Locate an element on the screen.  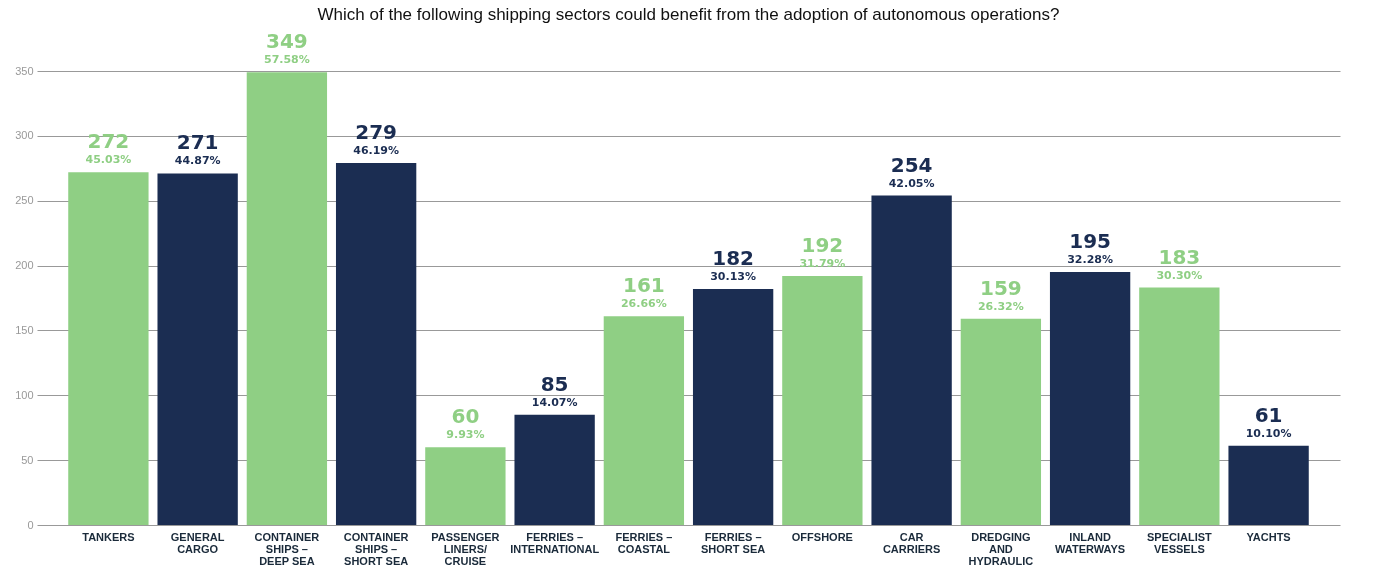
data-label: 254 is located at coordinates (911, 164).